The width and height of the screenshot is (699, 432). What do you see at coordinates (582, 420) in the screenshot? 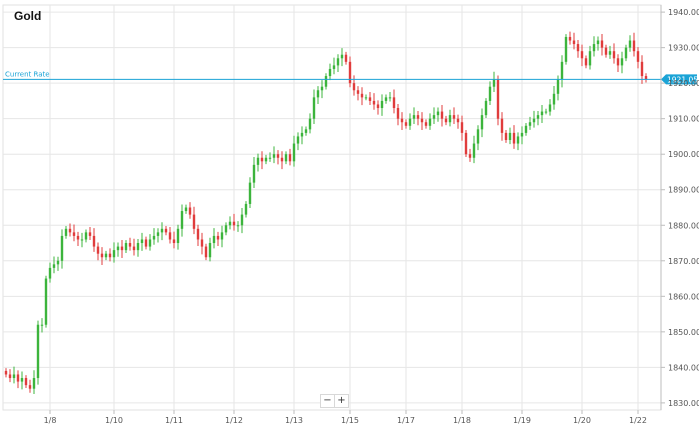
I see `x-tick-label: 1/20` at bounding box center [582, 420].